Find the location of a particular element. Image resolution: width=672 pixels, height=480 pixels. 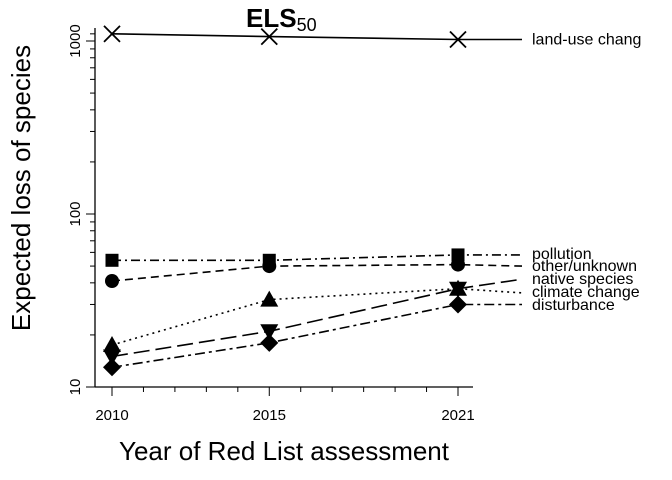

series-label: land-use chang is located at coordinates (586, 40).